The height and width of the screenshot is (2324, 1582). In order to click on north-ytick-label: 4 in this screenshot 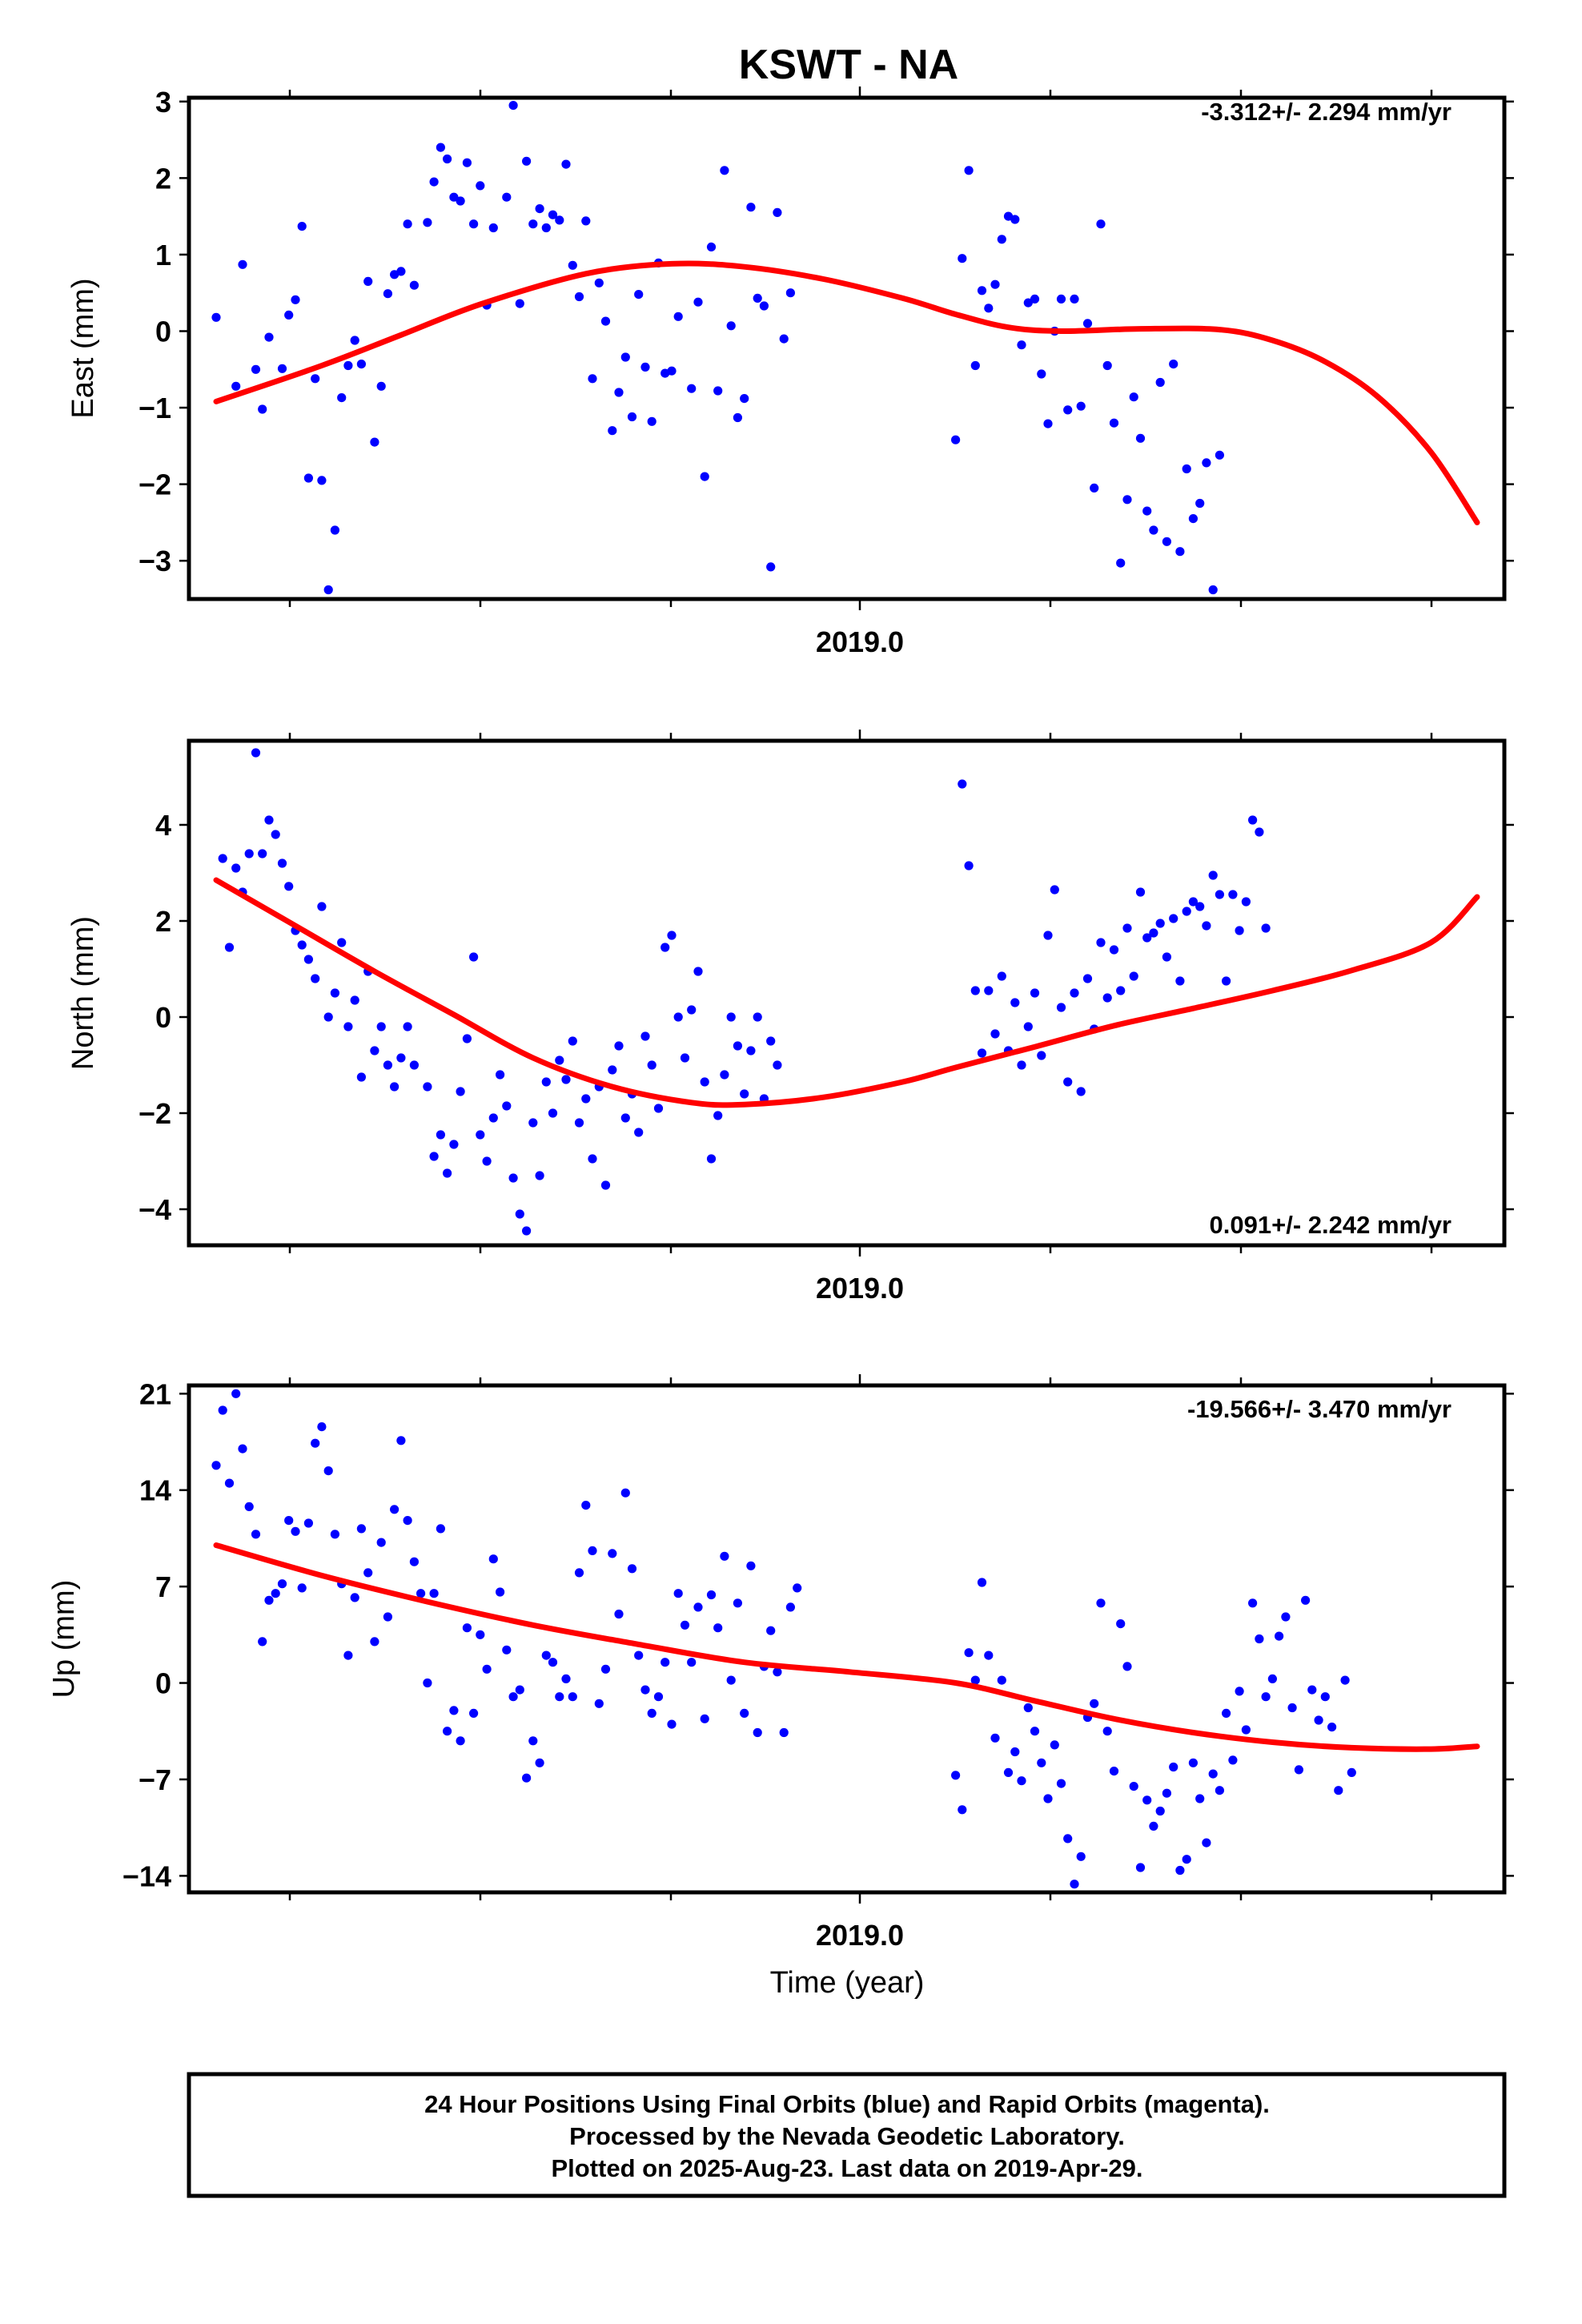, I will do `click(163, 826)`.